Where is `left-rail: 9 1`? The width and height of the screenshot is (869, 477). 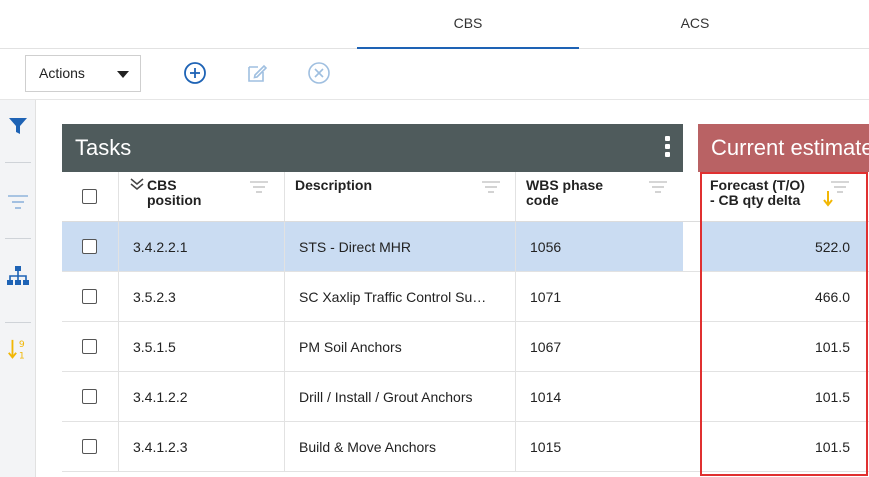 left-rail: 9 1 is located at coordinates (18, 288).